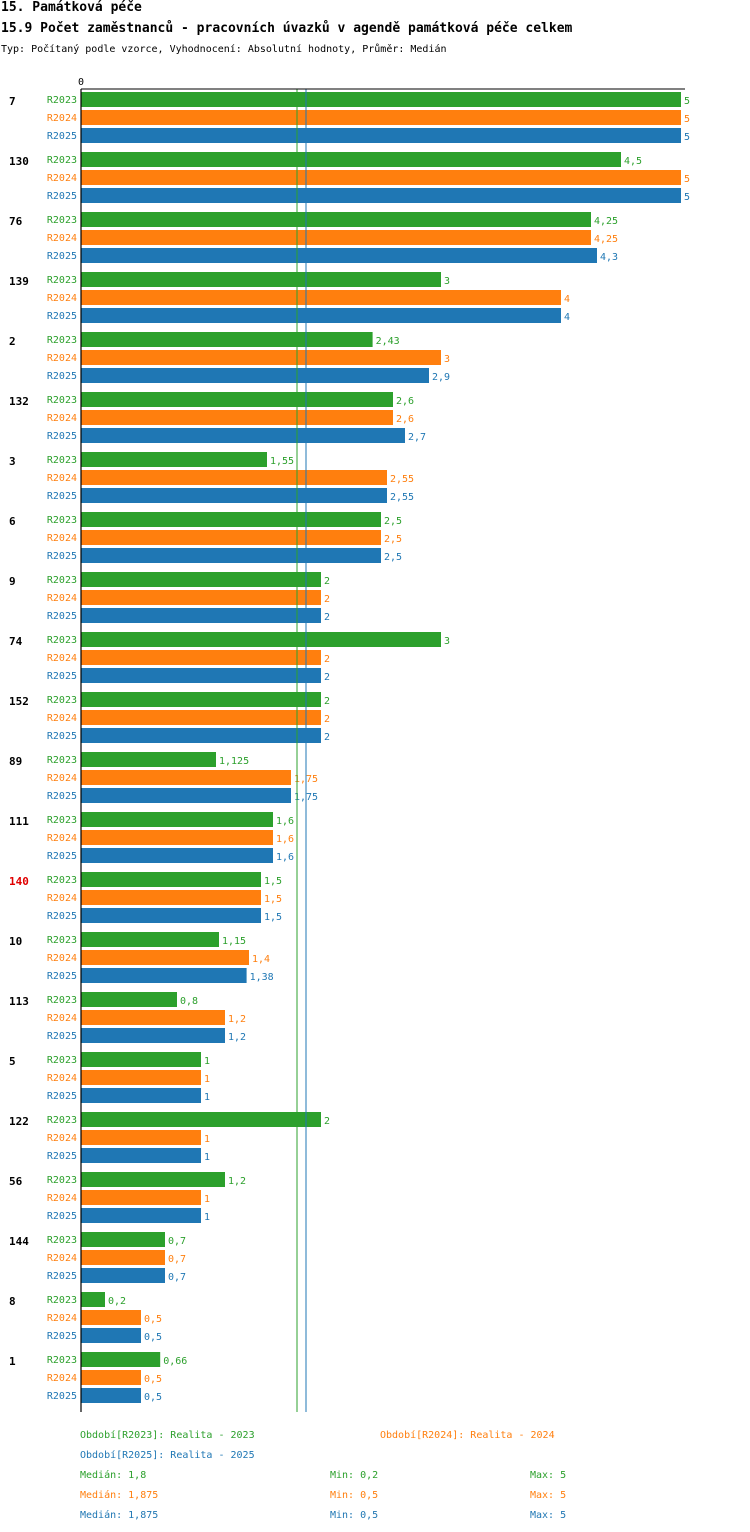  Describe the element at coordinates (447, 359) in the screenshot. I see `value-label: 3` at that location.